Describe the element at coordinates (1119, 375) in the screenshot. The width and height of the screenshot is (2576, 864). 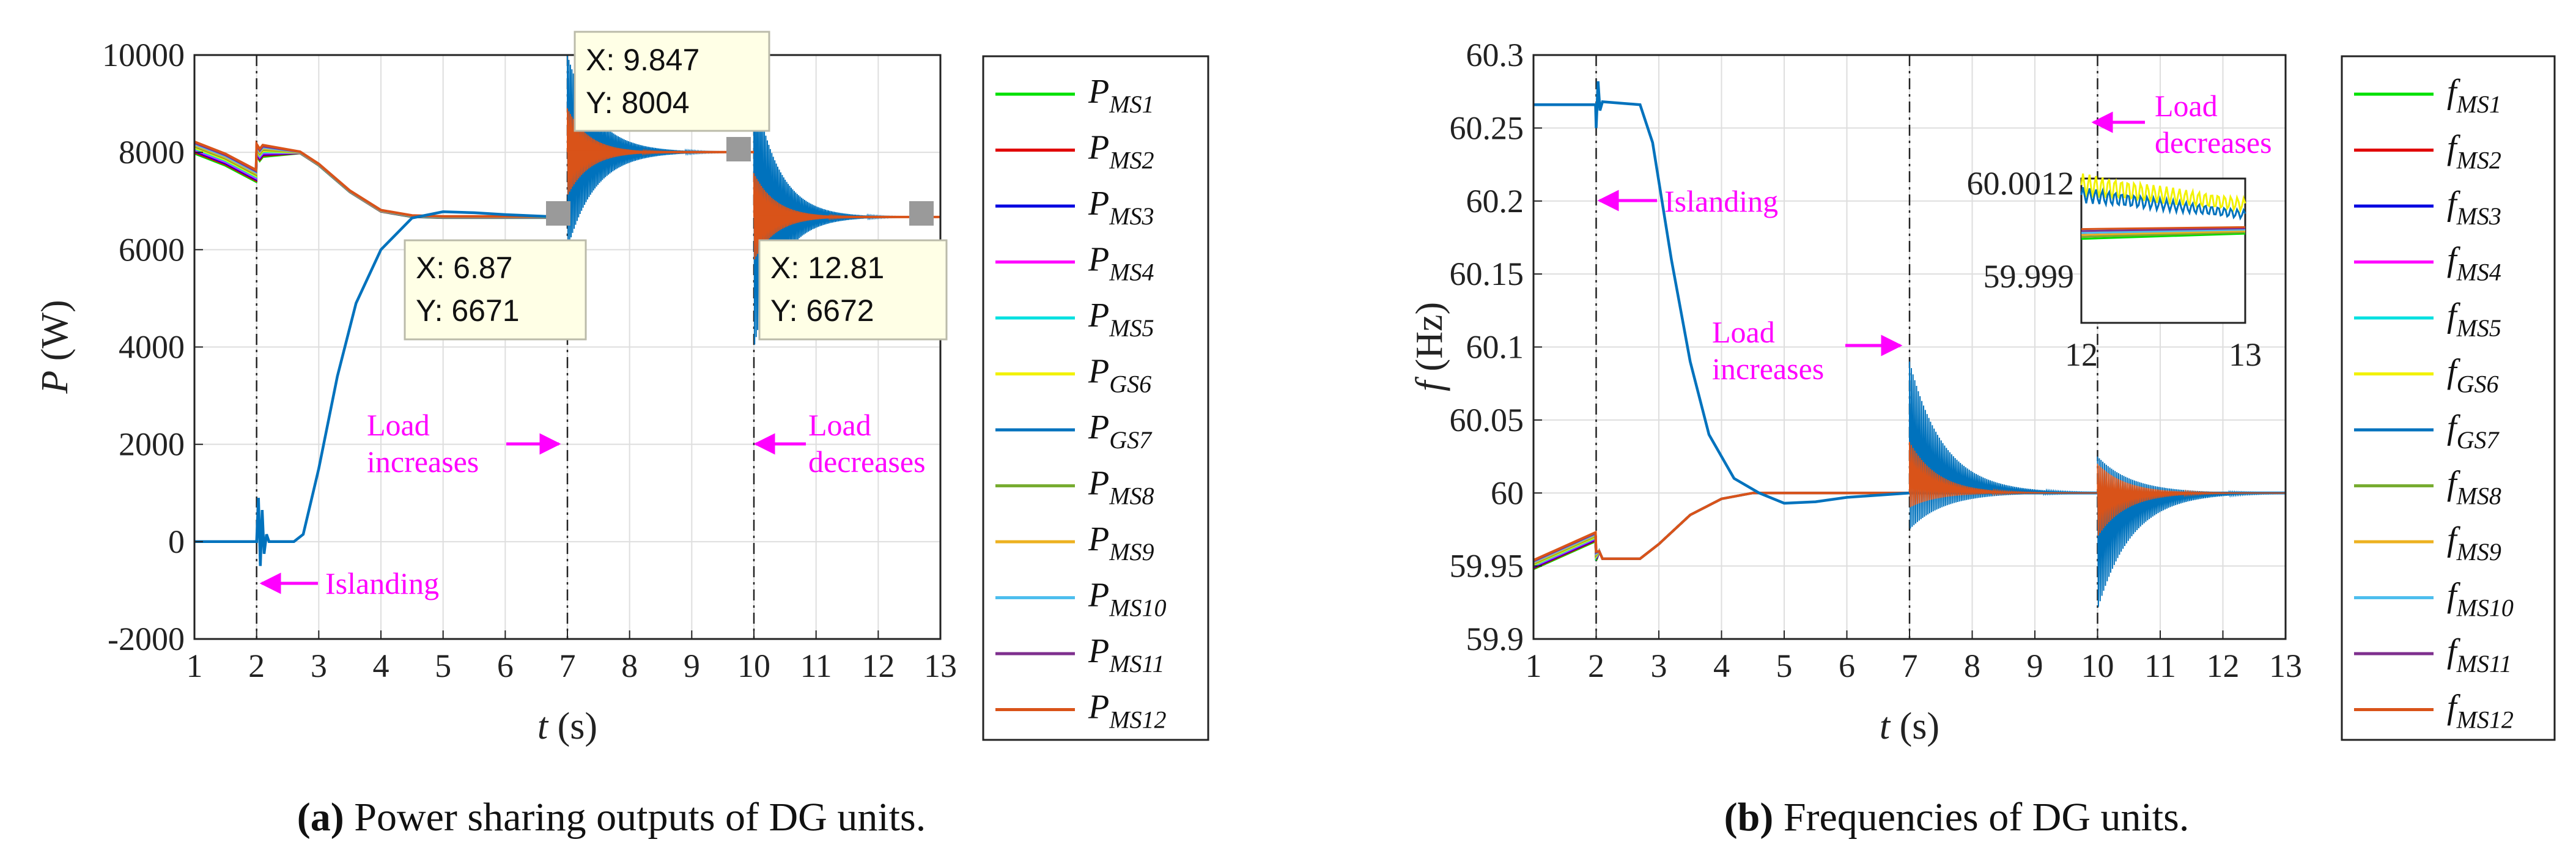
I see `legend-label: PGS6` at that location.